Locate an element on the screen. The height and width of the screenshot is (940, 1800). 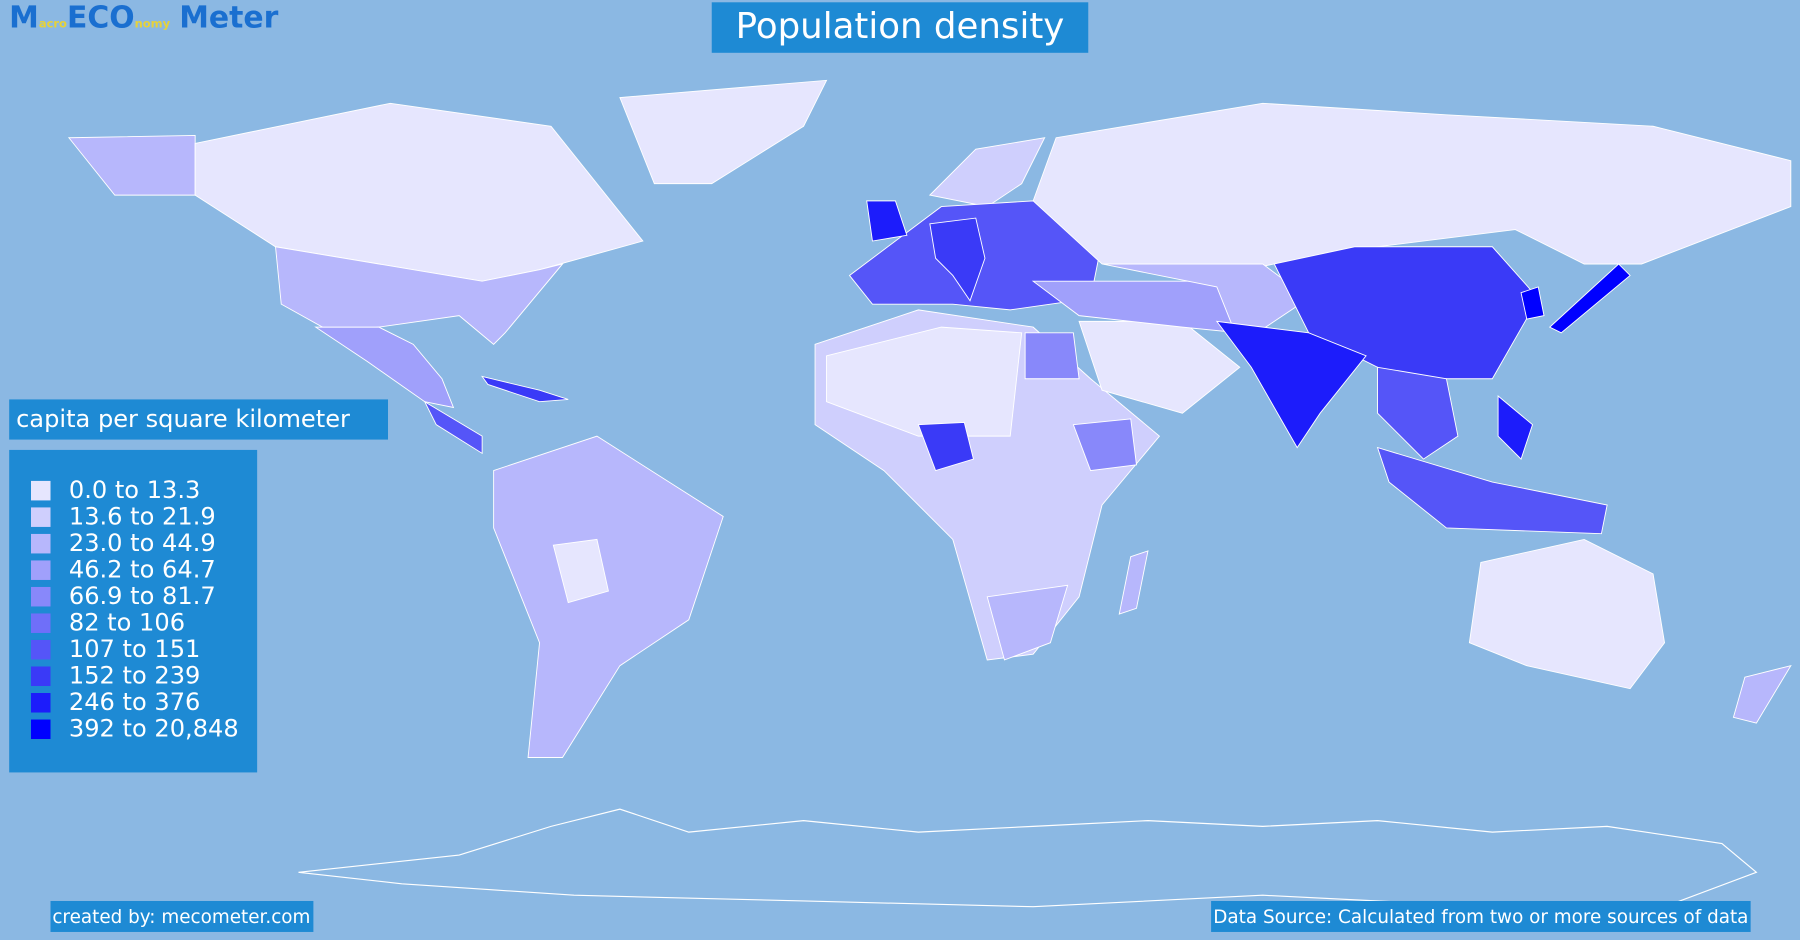
logo-part: acro is located at coordinates (53, 24).